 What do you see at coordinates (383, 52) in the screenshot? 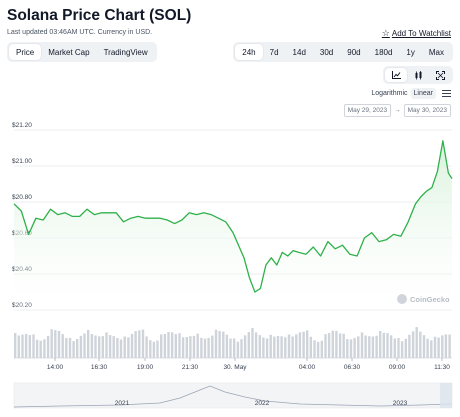
I see `range-180d: 180d` at bounding box center [383, 52].